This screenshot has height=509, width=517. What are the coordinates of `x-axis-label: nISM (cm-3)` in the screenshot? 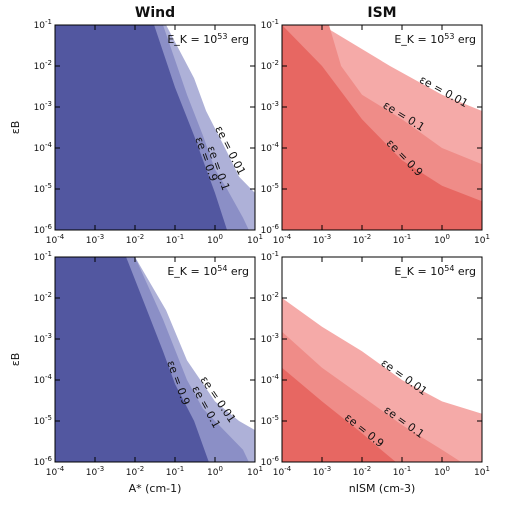 It's located at (382, 488).